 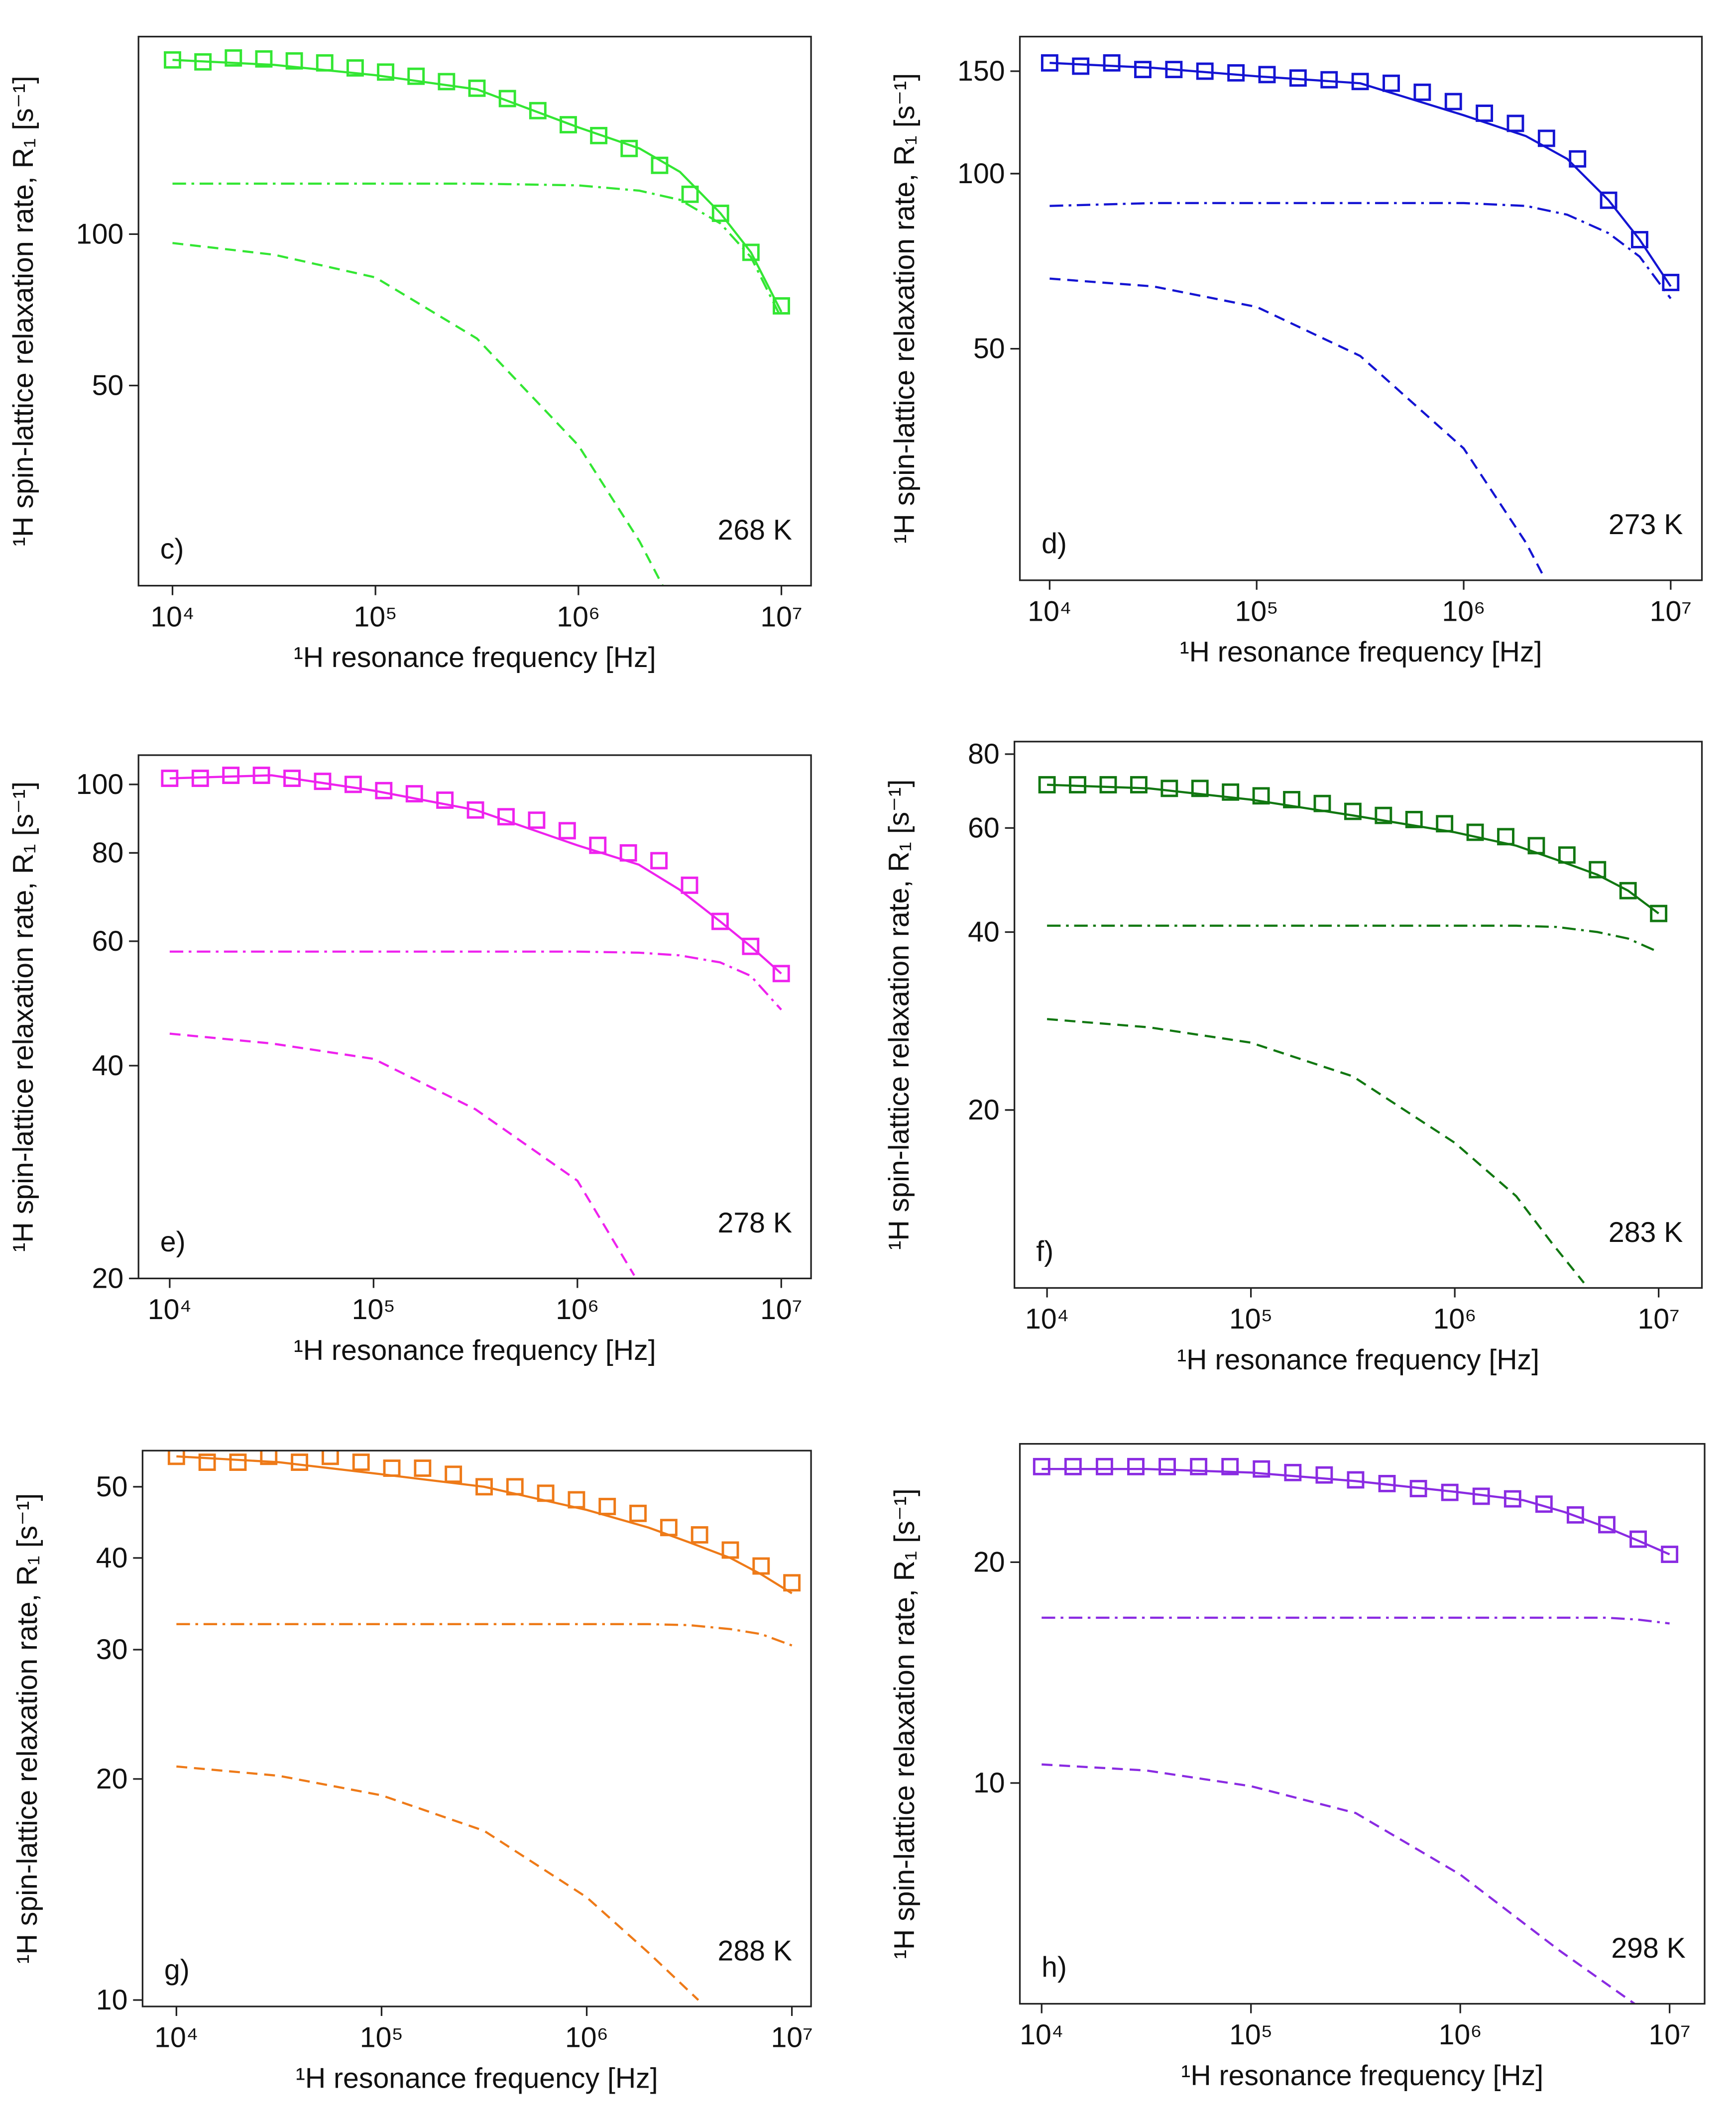 I want to click on temperature-label: 298 K, so click(x=1648, y=1948).